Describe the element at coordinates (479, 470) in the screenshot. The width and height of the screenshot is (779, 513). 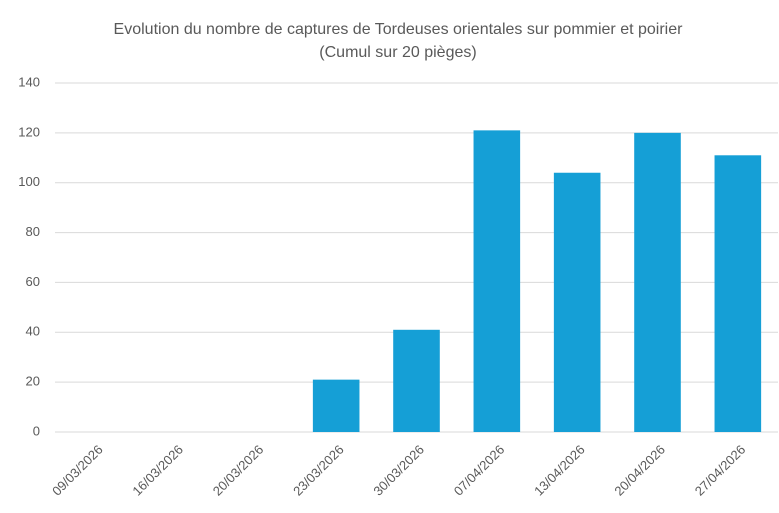
I see `x-tick-label: 07/04/2026` at that location.